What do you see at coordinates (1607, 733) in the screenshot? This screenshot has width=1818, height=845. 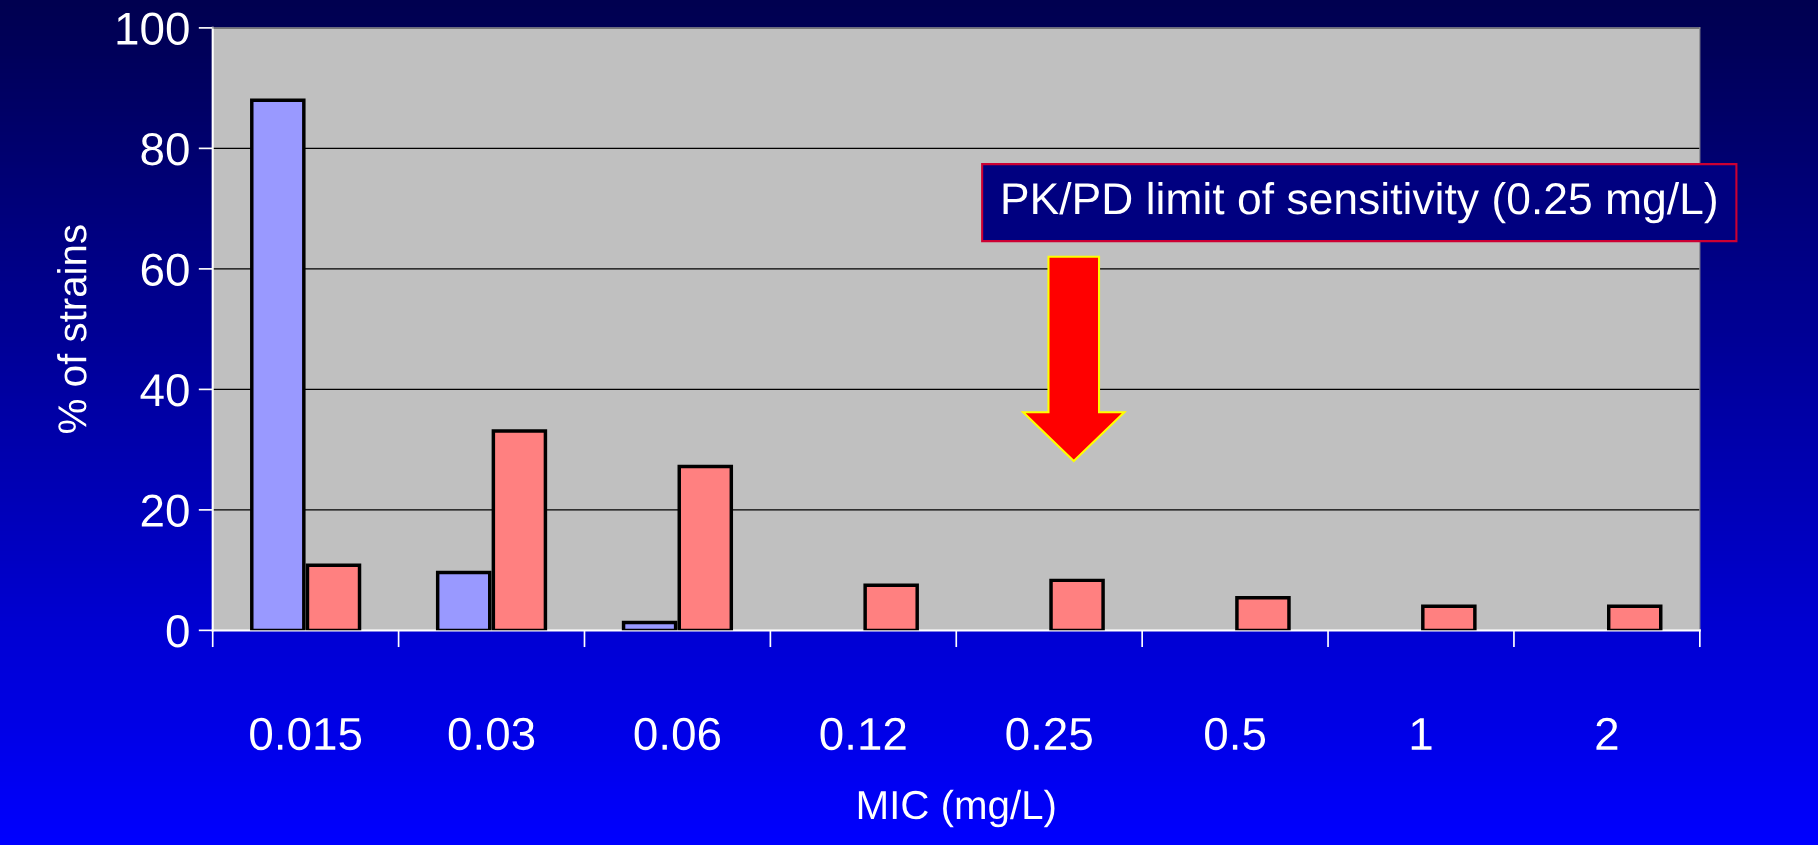 I see `x-tick-label: 2` at bounding box center [1607, 733].